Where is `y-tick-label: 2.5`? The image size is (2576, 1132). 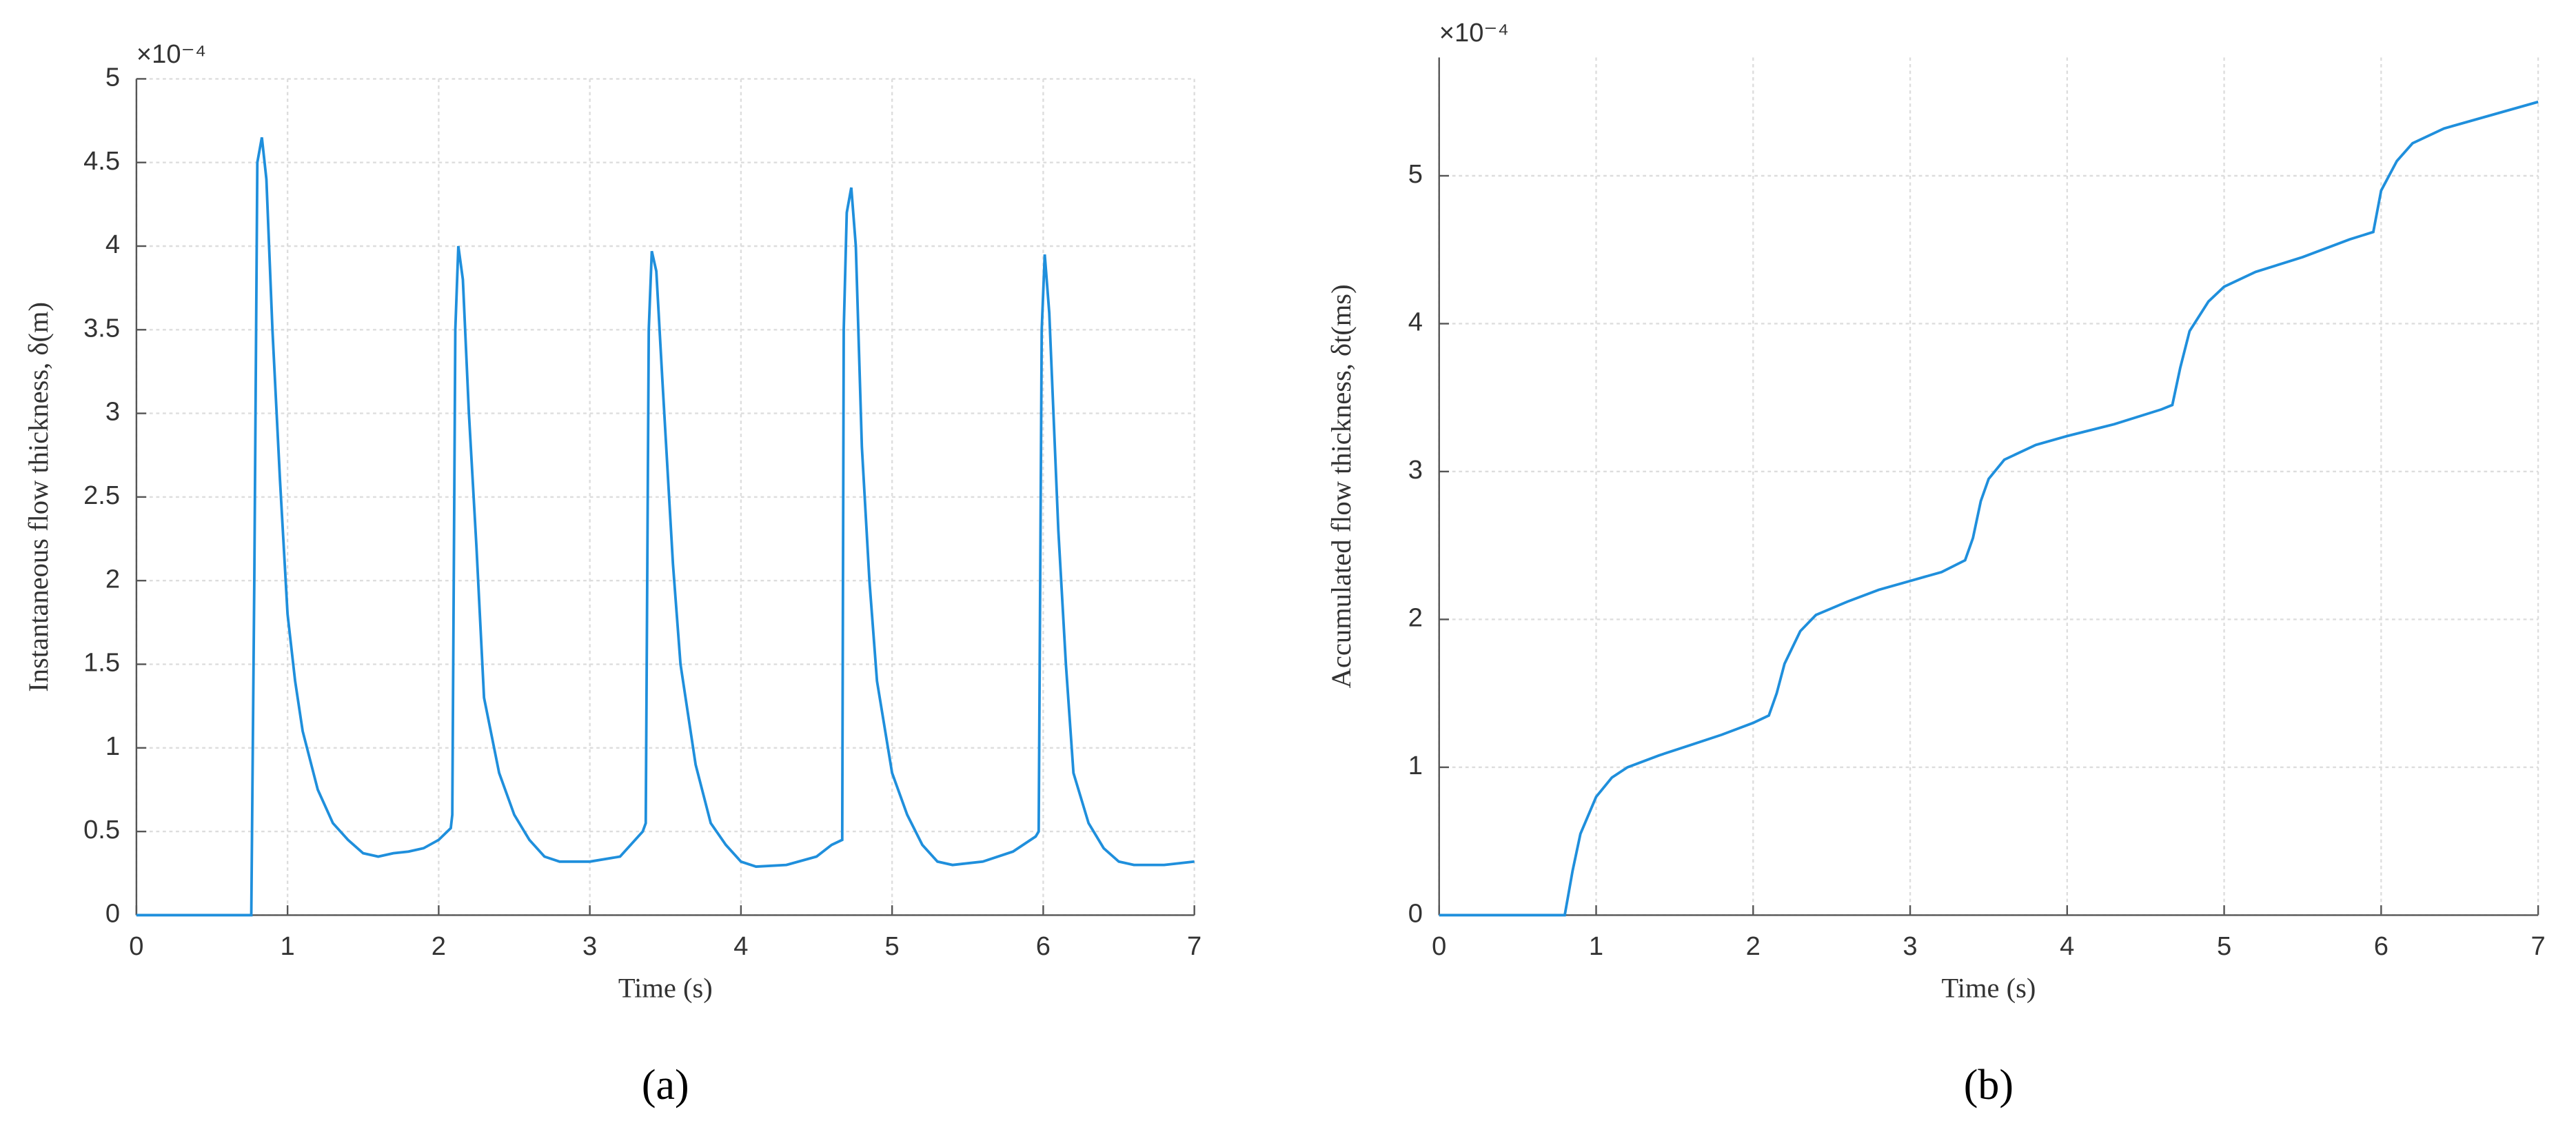
y-tick-label: 2.5 is located at coordinates (101, 496).